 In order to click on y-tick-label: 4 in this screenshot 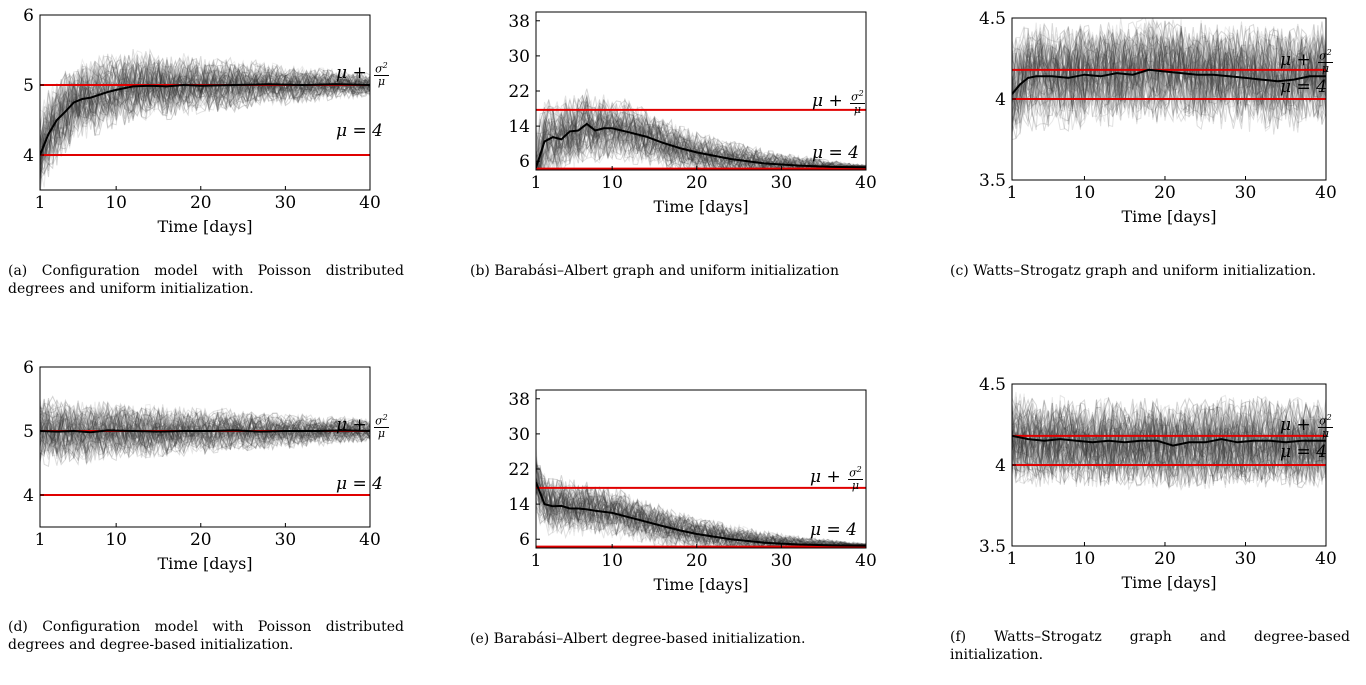, I will do `click(1000, 100)`.